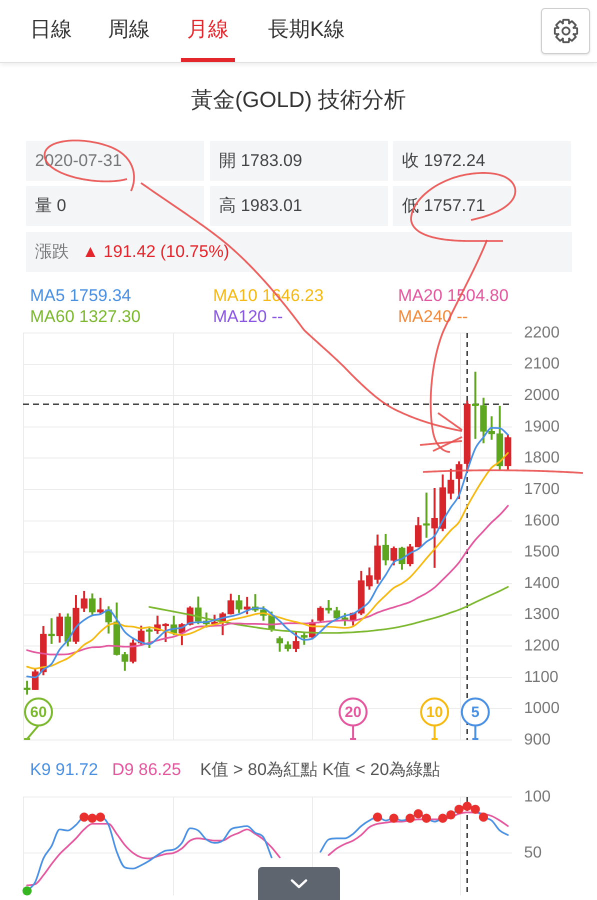 This screenshot has width=597, height=900. What do you see at coordinates (115, 206) in the screenshot?
I see `info-cell: 量 0` at bounding box center [115, 206].